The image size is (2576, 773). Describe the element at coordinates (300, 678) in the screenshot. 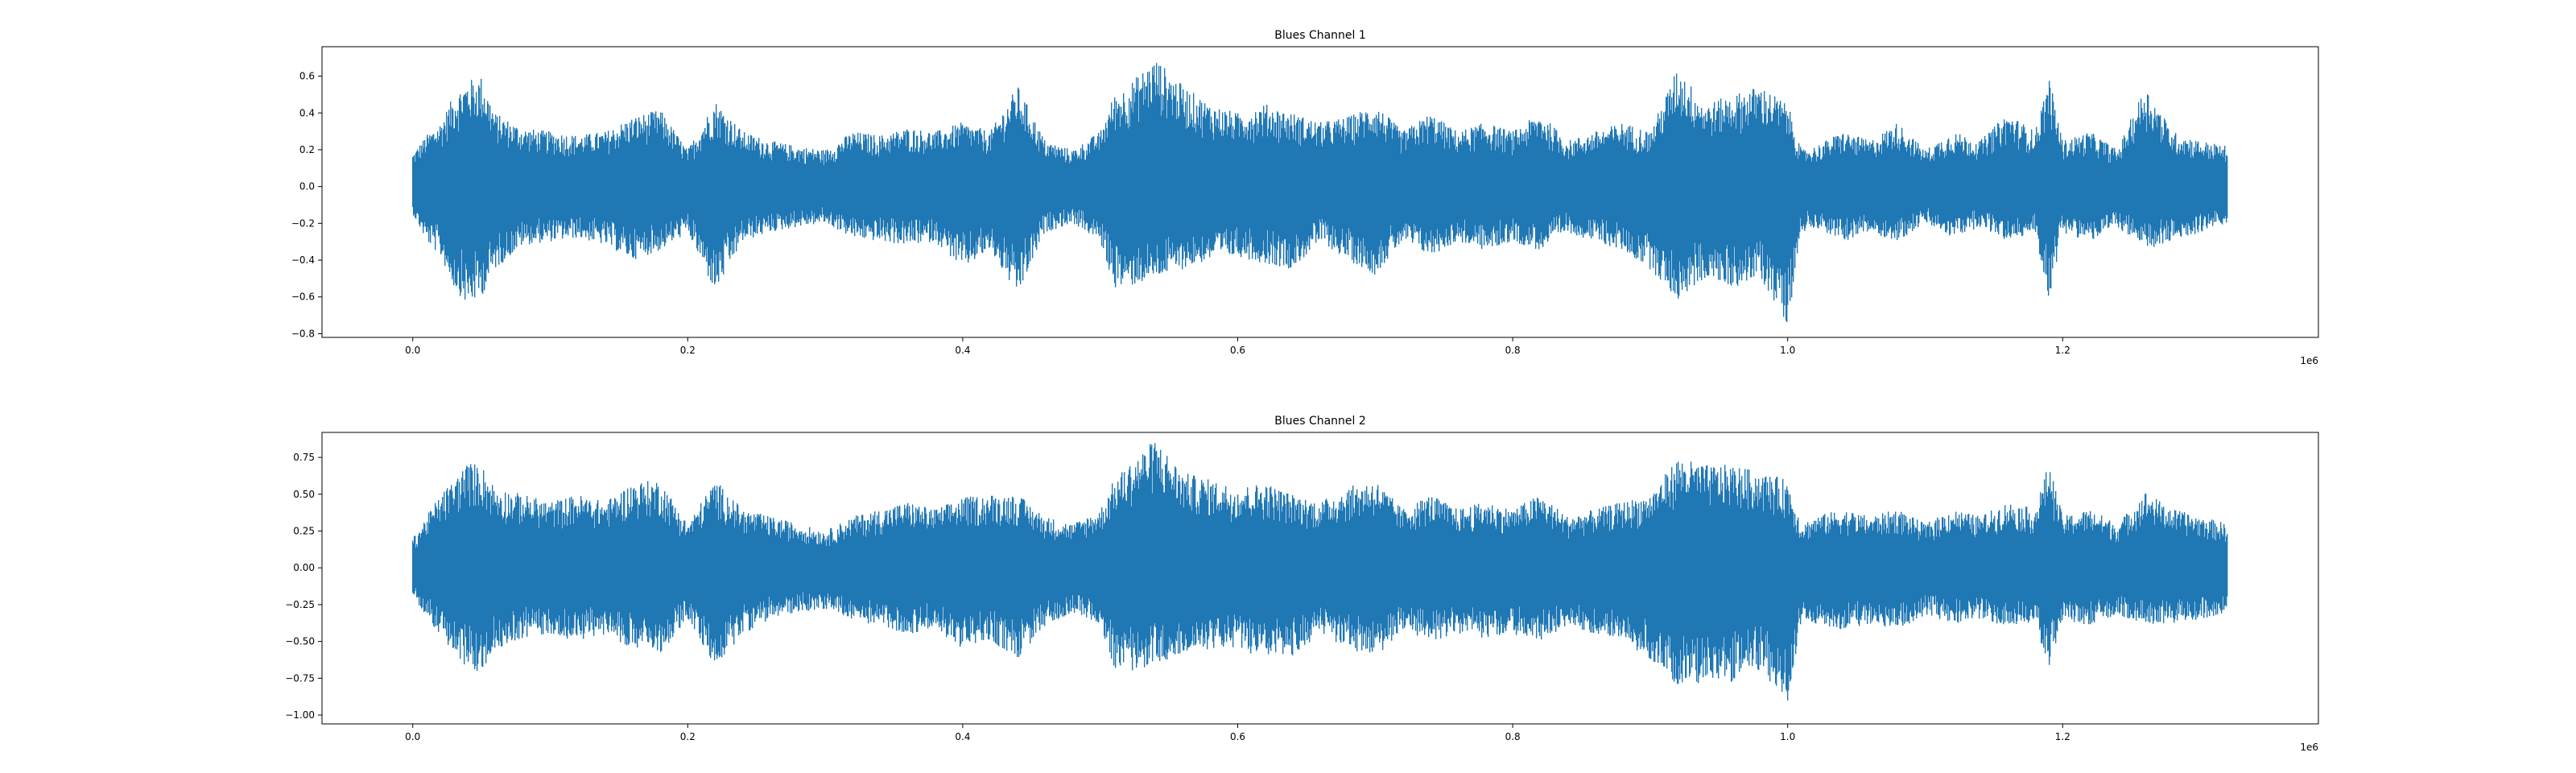

I see `y-tick-label: −0.75` at that location.